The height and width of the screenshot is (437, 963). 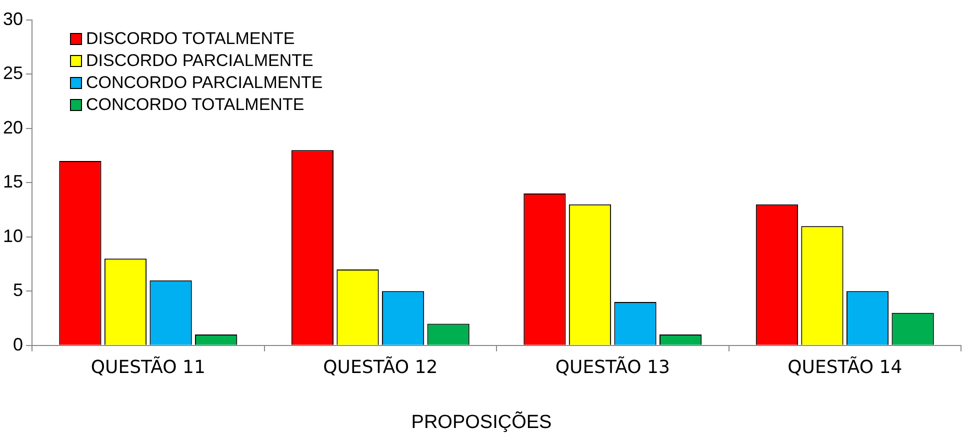 I want to click on y-tick-label: 30, so click(x=13, y=18).